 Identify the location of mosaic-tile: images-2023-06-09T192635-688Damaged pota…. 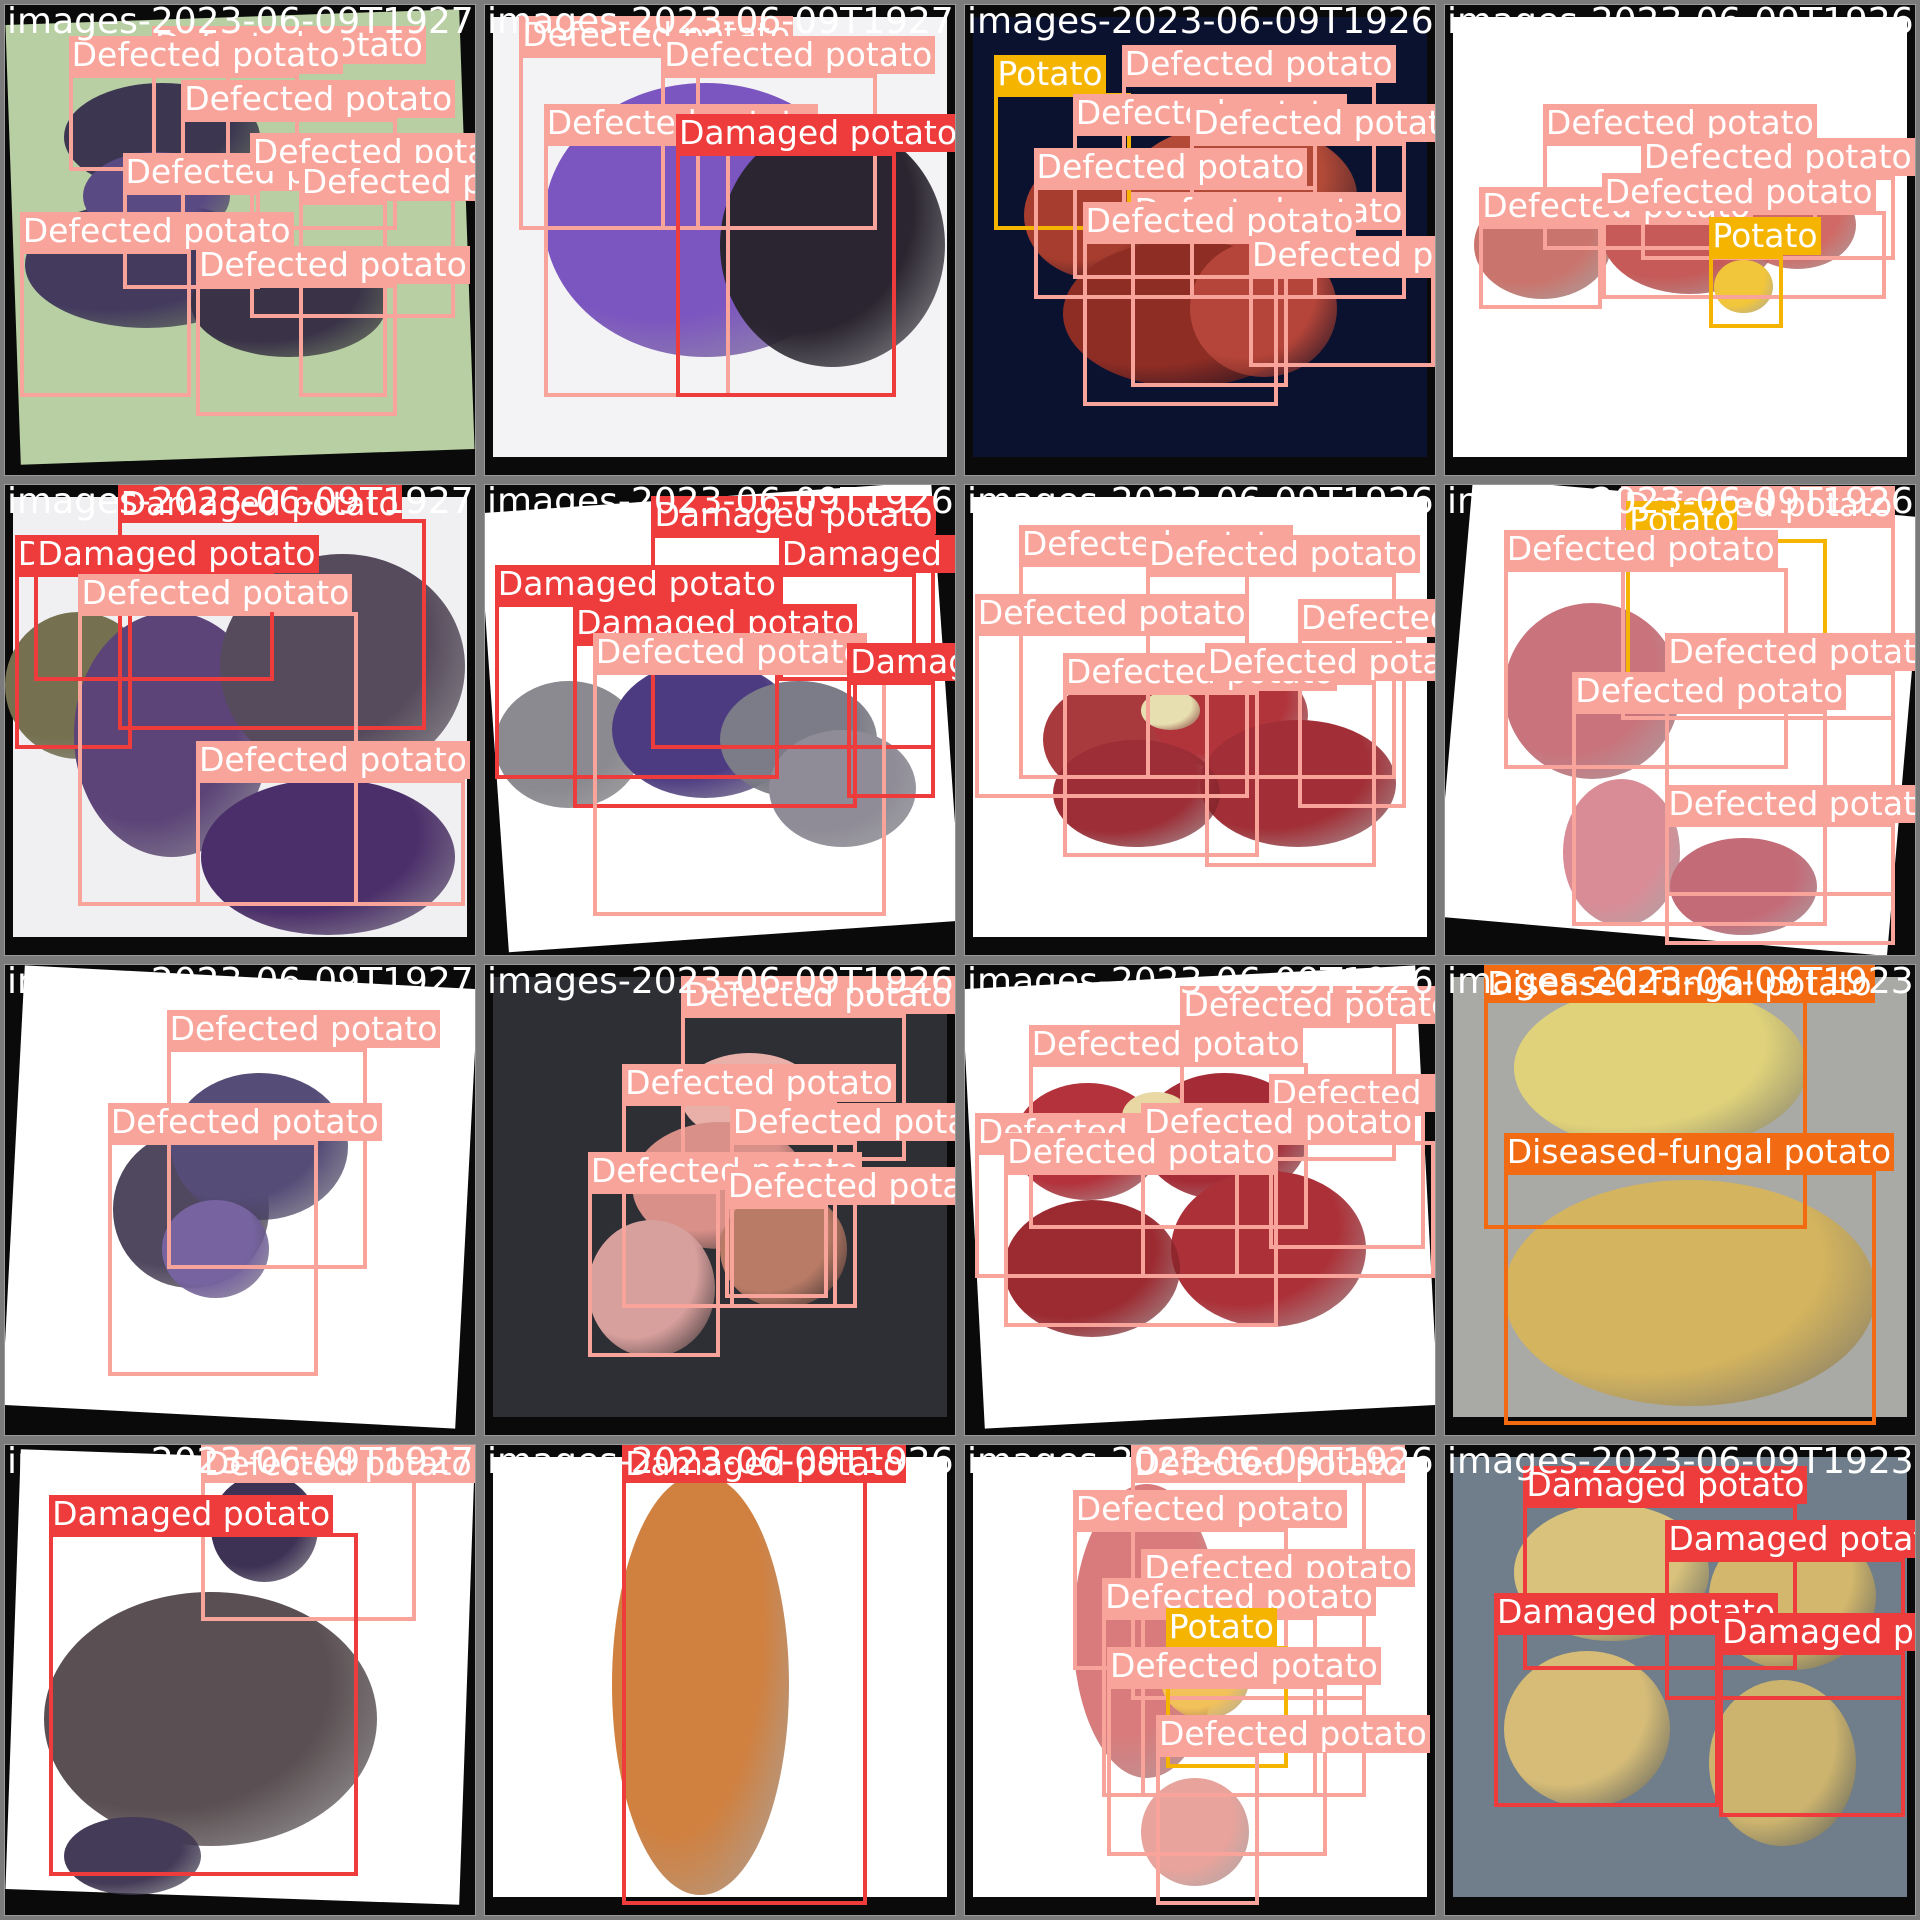
(720, 1680).